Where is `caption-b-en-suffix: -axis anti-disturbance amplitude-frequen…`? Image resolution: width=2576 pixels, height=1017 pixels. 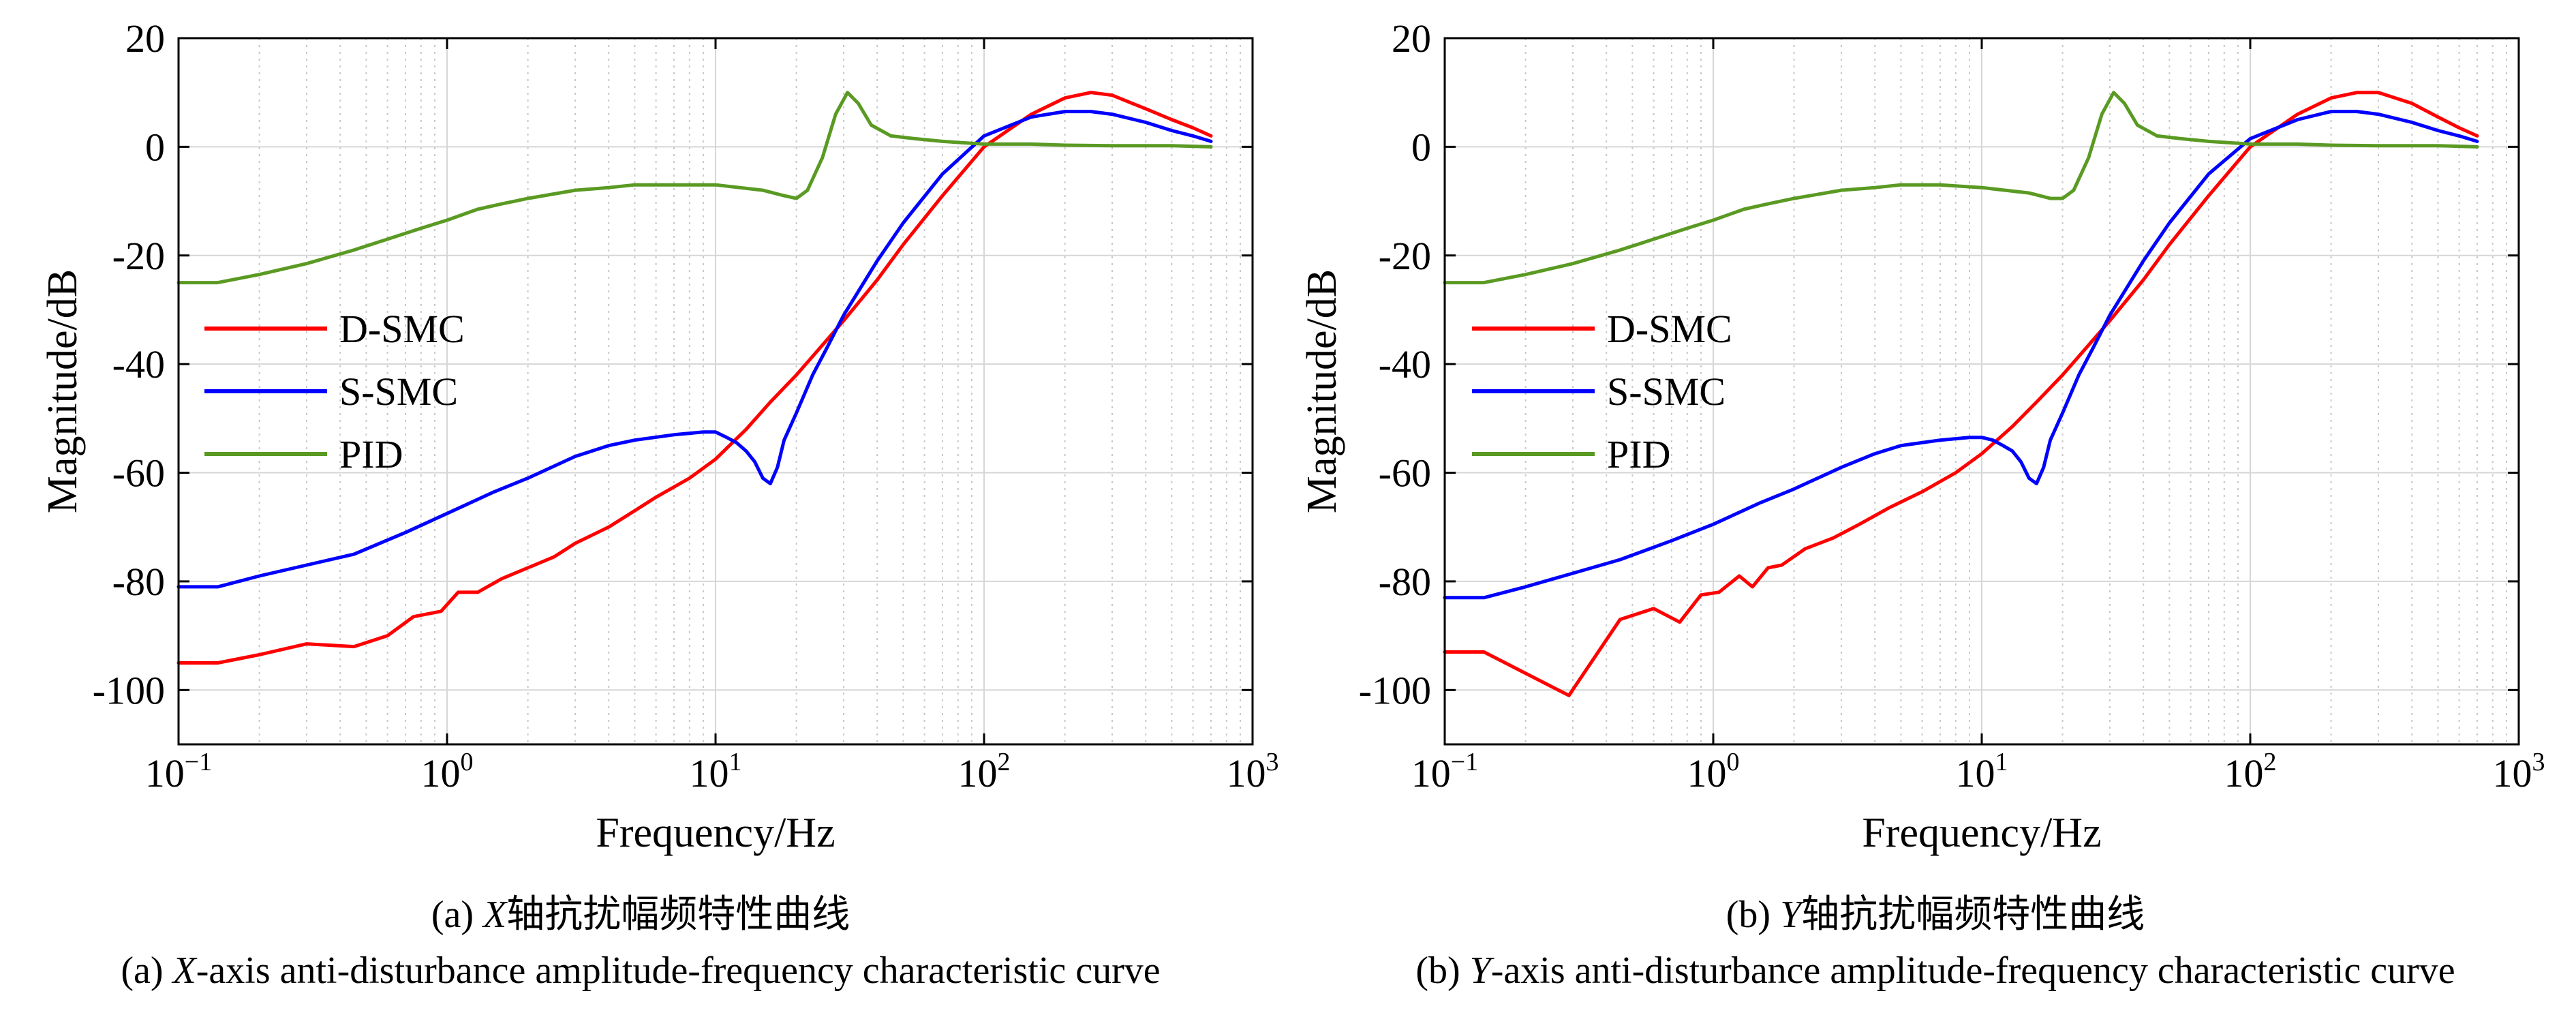
caption-b-en-suffix: -axis anti-disturbance amplitude-frequen… is located at coordinates (1972, 971).